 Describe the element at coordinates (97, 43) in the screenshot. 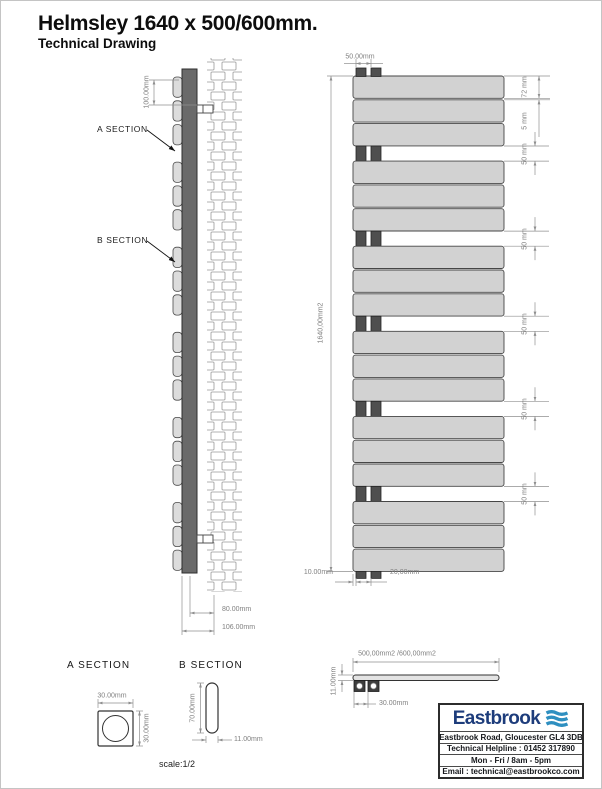

I see `page-subtitle: Technical Drawing` at that location.